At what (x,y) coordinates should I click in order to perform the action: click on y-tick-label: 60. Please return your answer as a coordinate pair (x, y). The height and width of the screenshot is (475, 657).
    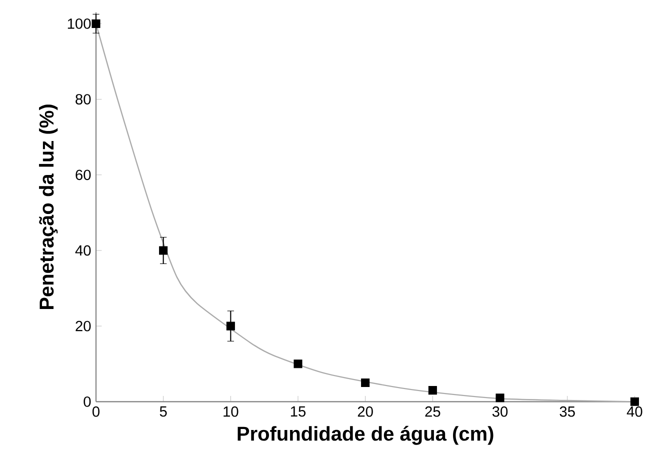
    Looking at the image, I should click on (83, 175).